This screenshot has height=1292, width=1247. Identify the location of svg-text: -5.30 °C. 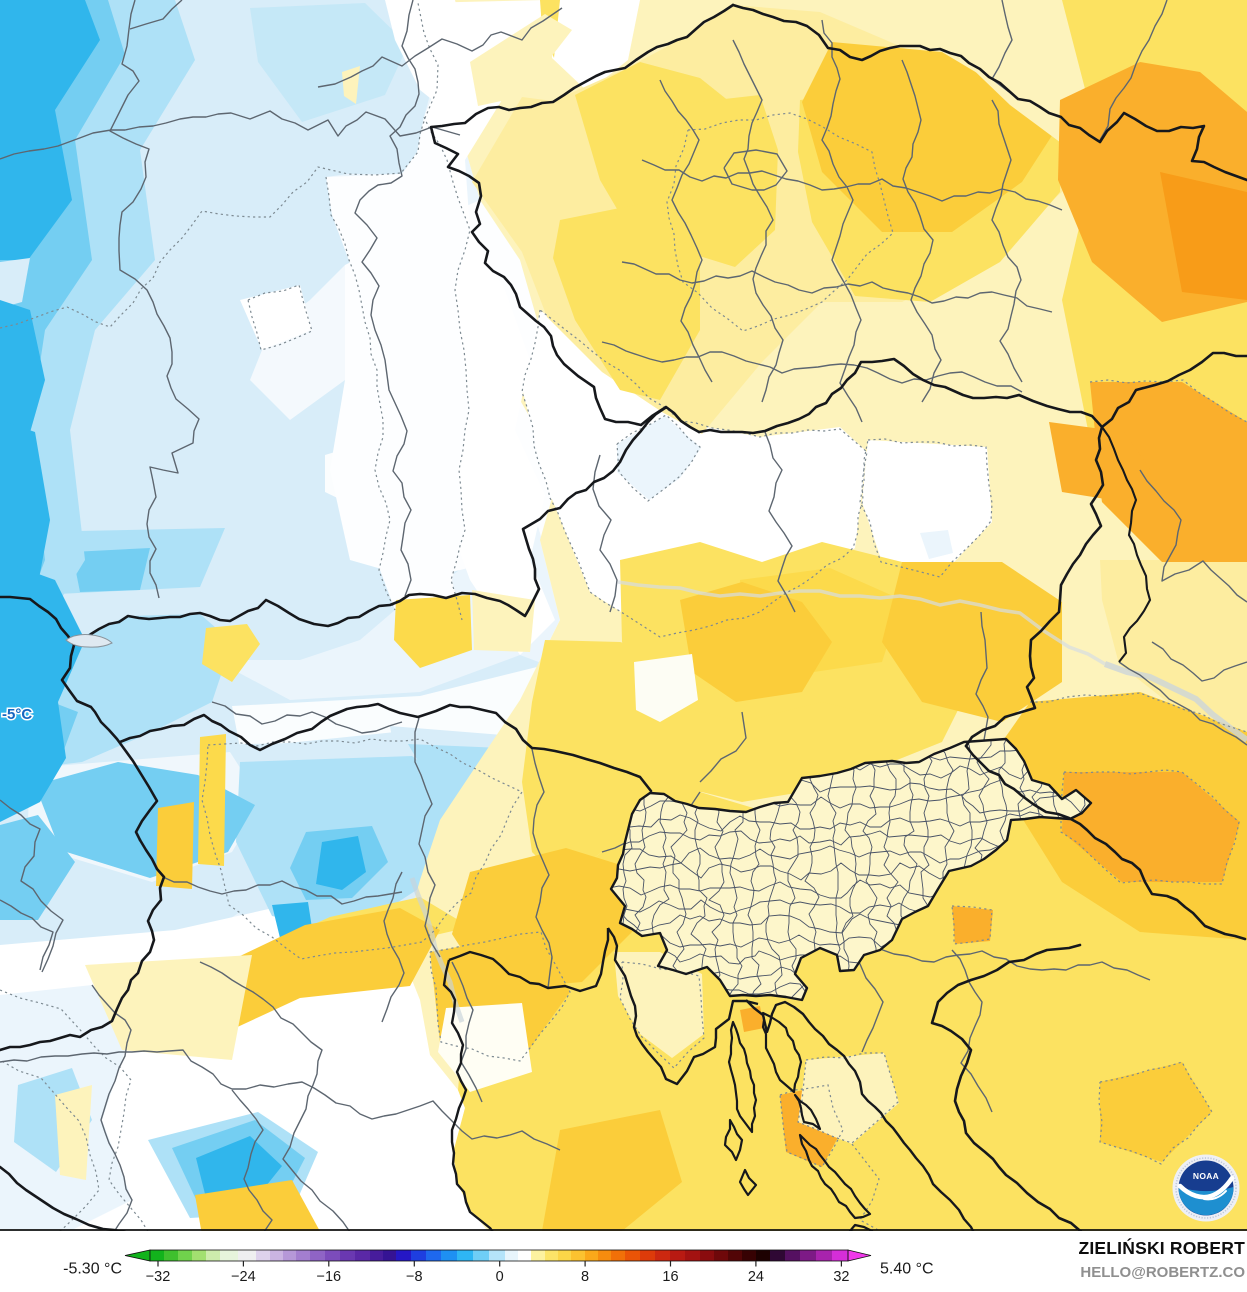
(92, 1269).